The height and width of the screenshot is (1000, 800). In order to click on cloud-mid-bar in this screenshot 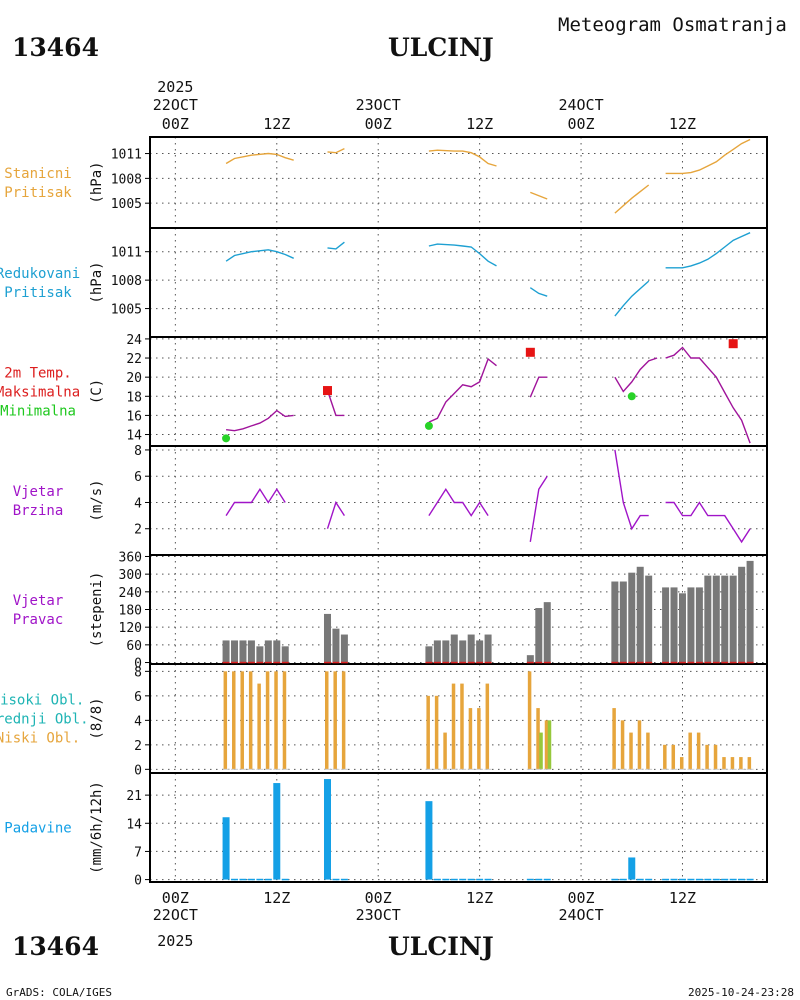, I will do `click(549, 745)`.